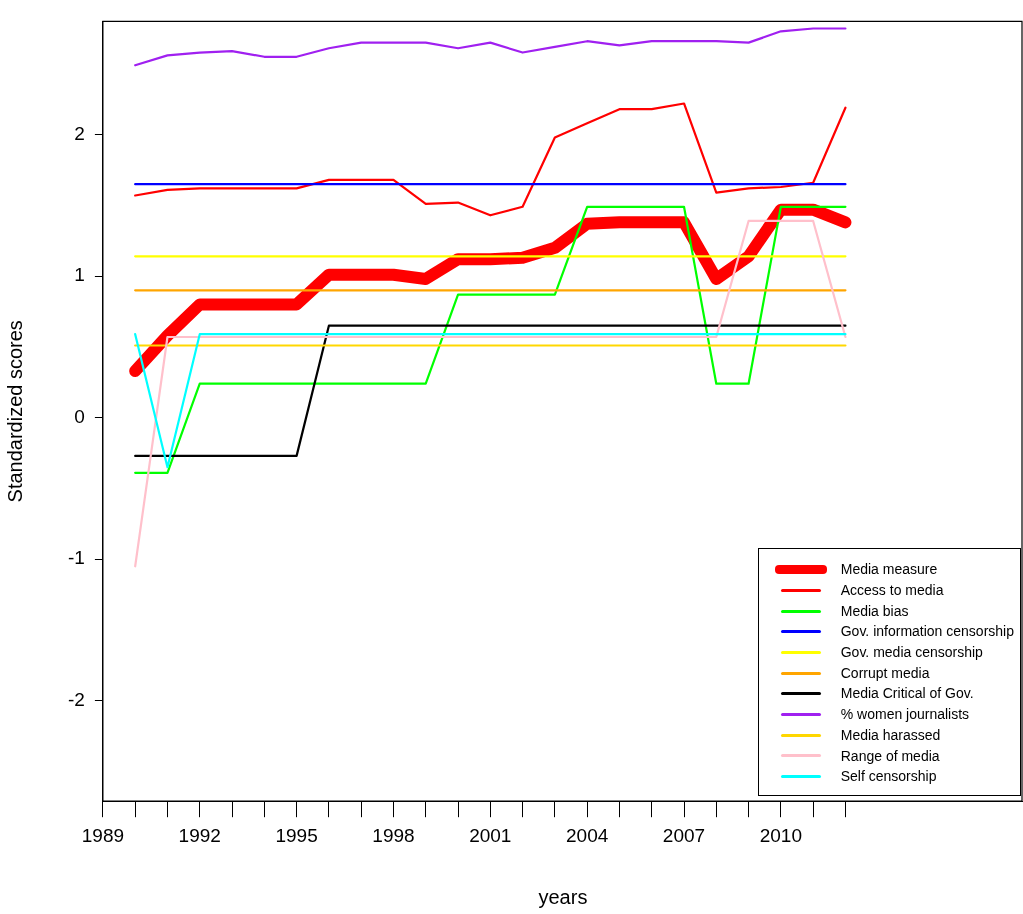 This screenshot has height=914, width=1023. I want to click on legend-label: Gov. media censorship, so click(911, 653).